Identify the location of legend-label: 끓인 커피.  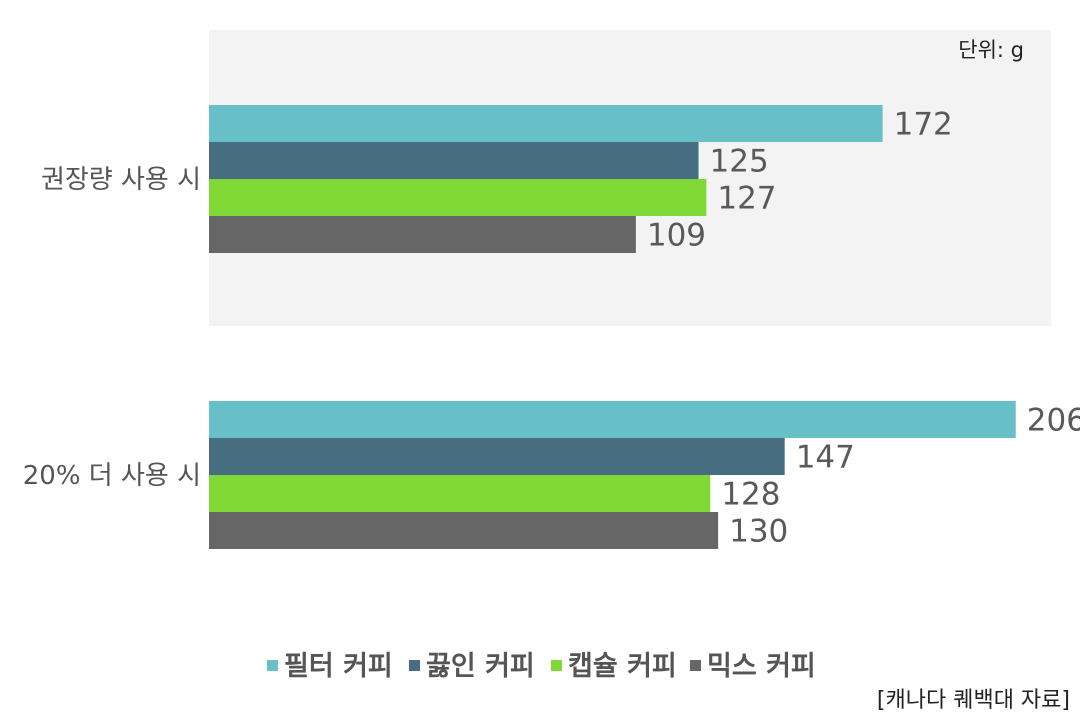
(480, 666).